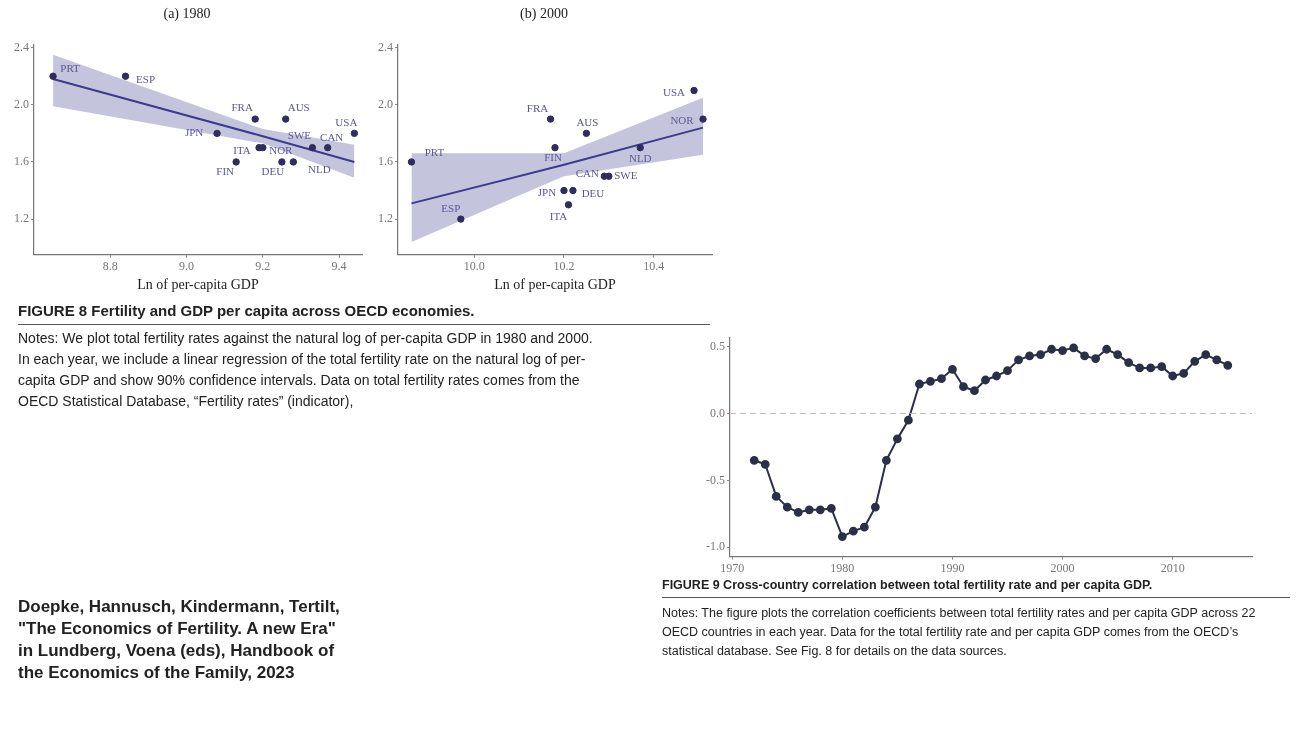  What do you see at coordinates (474, 266) in the screenshot?
I see `x-tick-label: 10.0` at bounding box center [474, 266].